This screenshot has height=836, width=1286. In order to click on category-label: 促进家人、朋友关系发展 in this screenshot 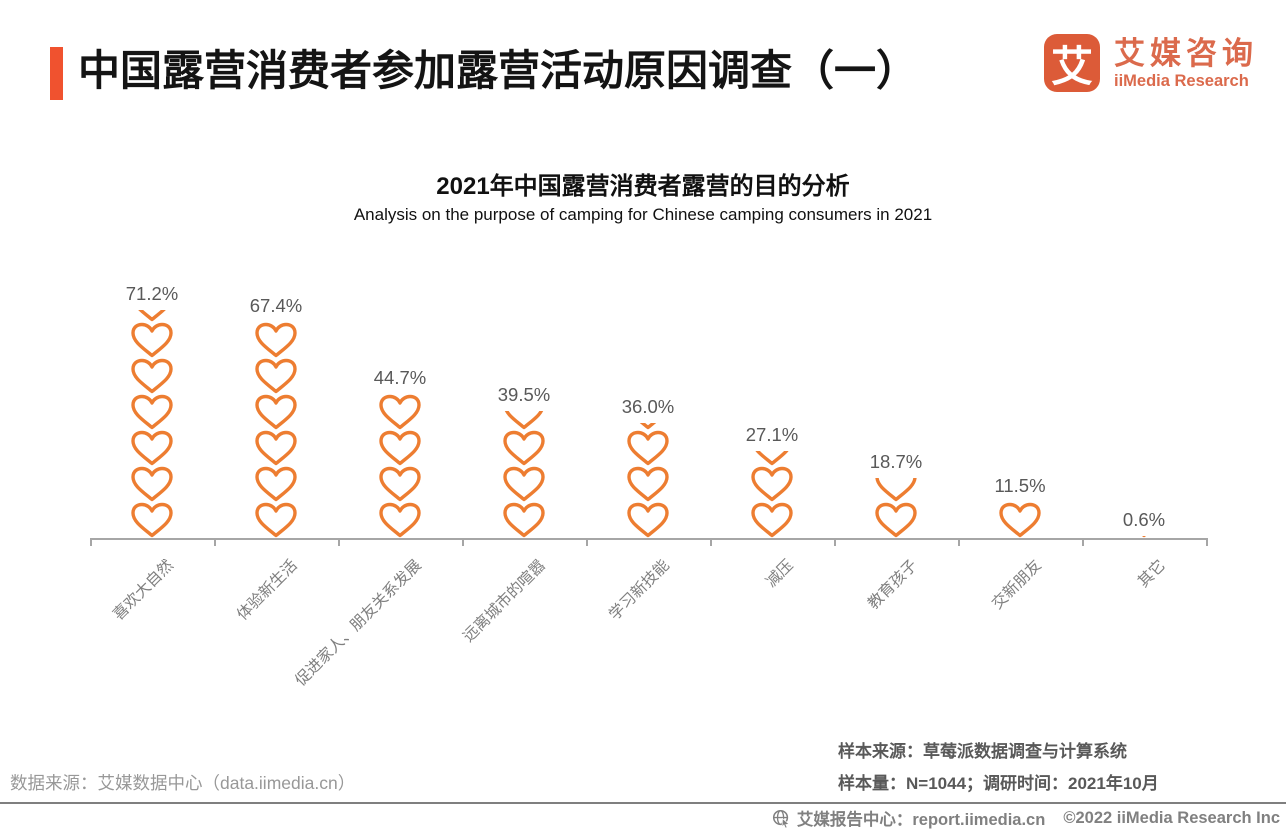, I will do `click(358, 623)`.